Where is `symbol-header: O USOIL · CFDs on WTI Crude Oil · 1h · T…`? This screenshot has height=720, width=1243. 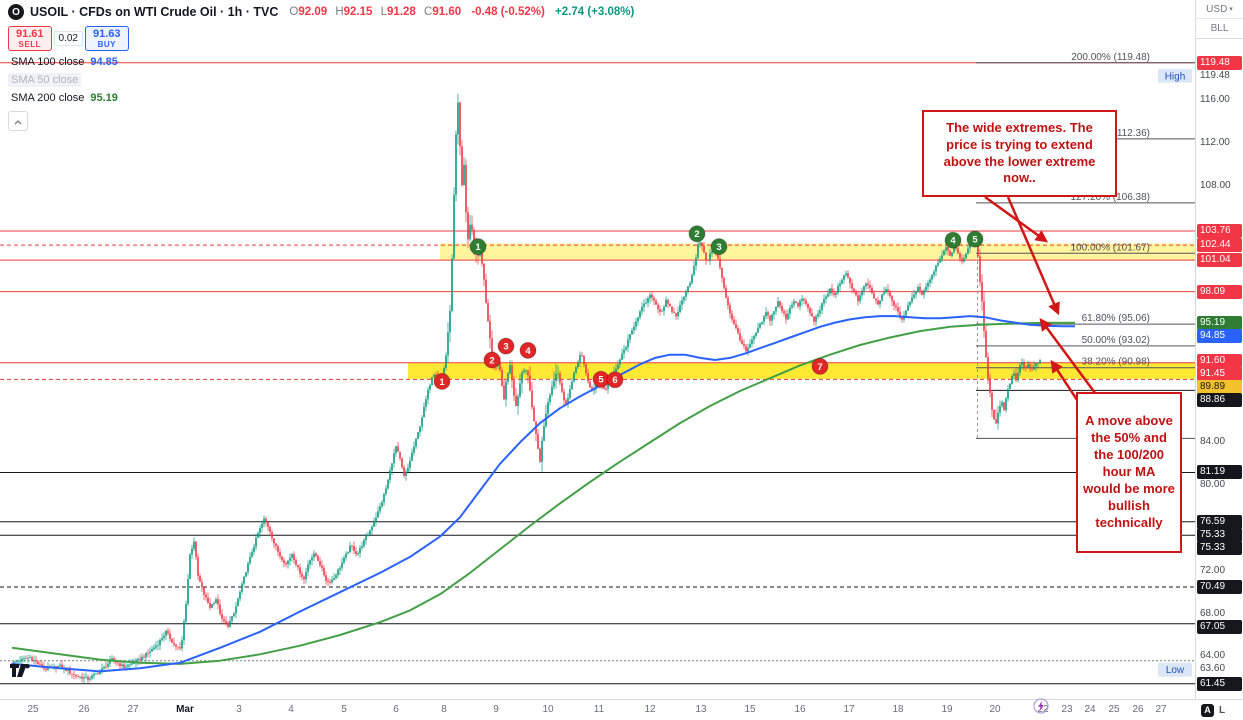 symbol-header: O USOIL · CFDs on WTI Crude Oil · 1h · T… is located at coordinates (321, 12).